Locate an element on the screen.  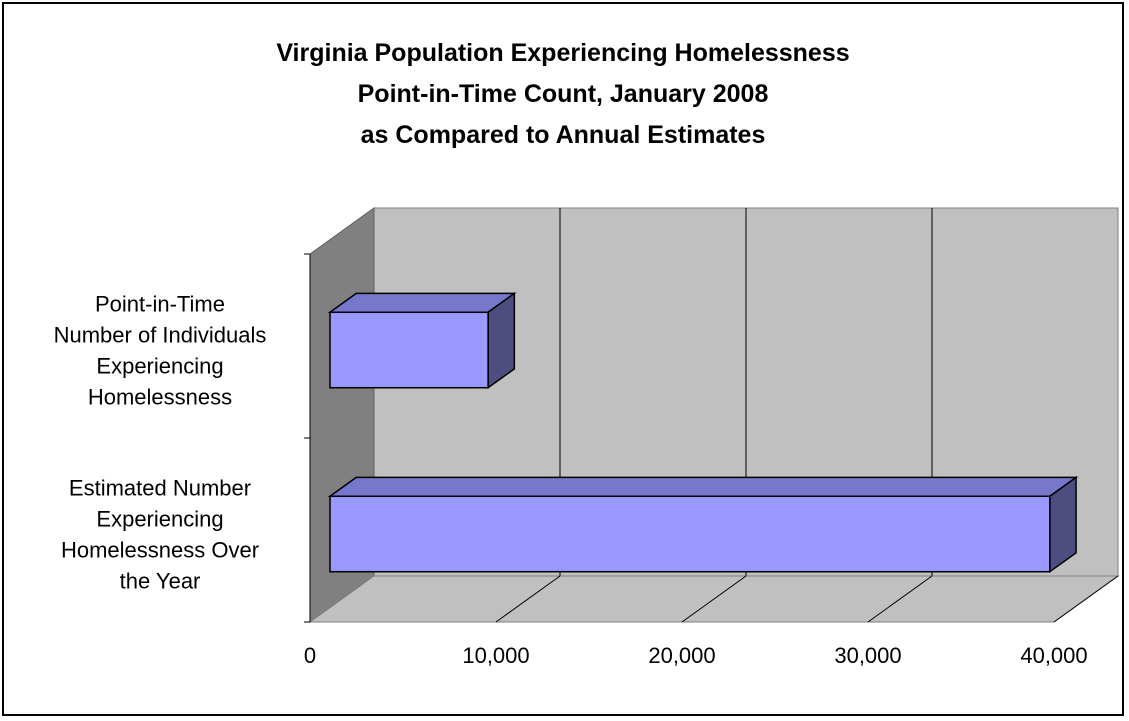
category-label-1-line-1: Experiencing is located at coordinates (159, 519).